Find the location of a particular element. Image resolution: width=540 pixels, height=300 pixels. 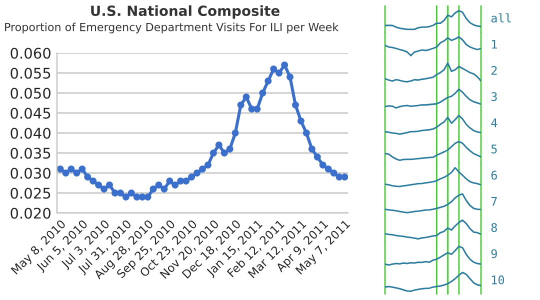

series-label: 6 is located at coordinates (494, 175).